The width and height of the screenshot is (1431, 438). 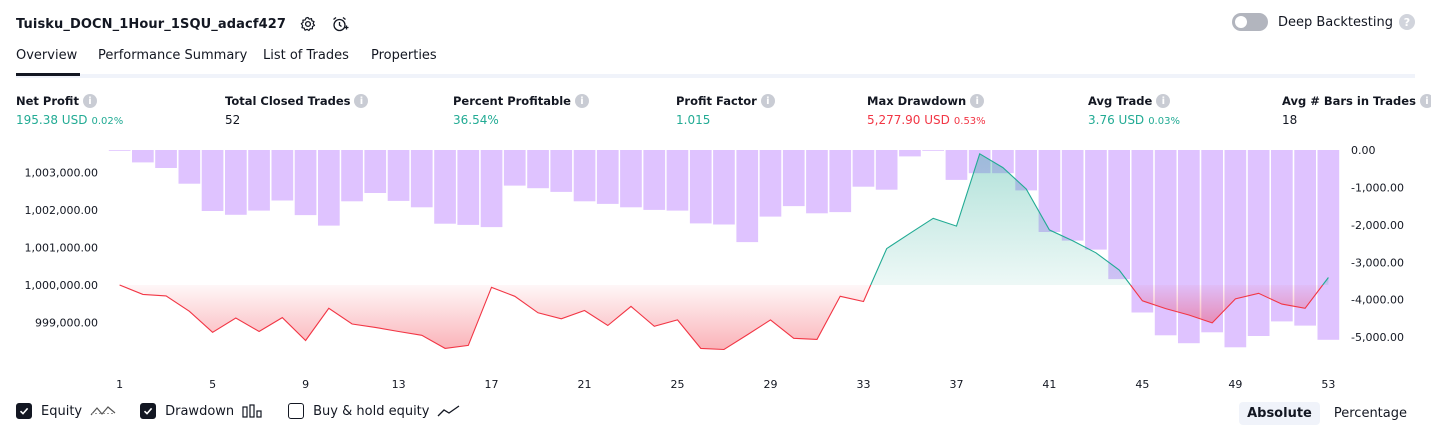 What do you see at coordinates (296, 411) in the screenshot?
I see `checkbox-buy-hold` at bounding box center [296, 411].